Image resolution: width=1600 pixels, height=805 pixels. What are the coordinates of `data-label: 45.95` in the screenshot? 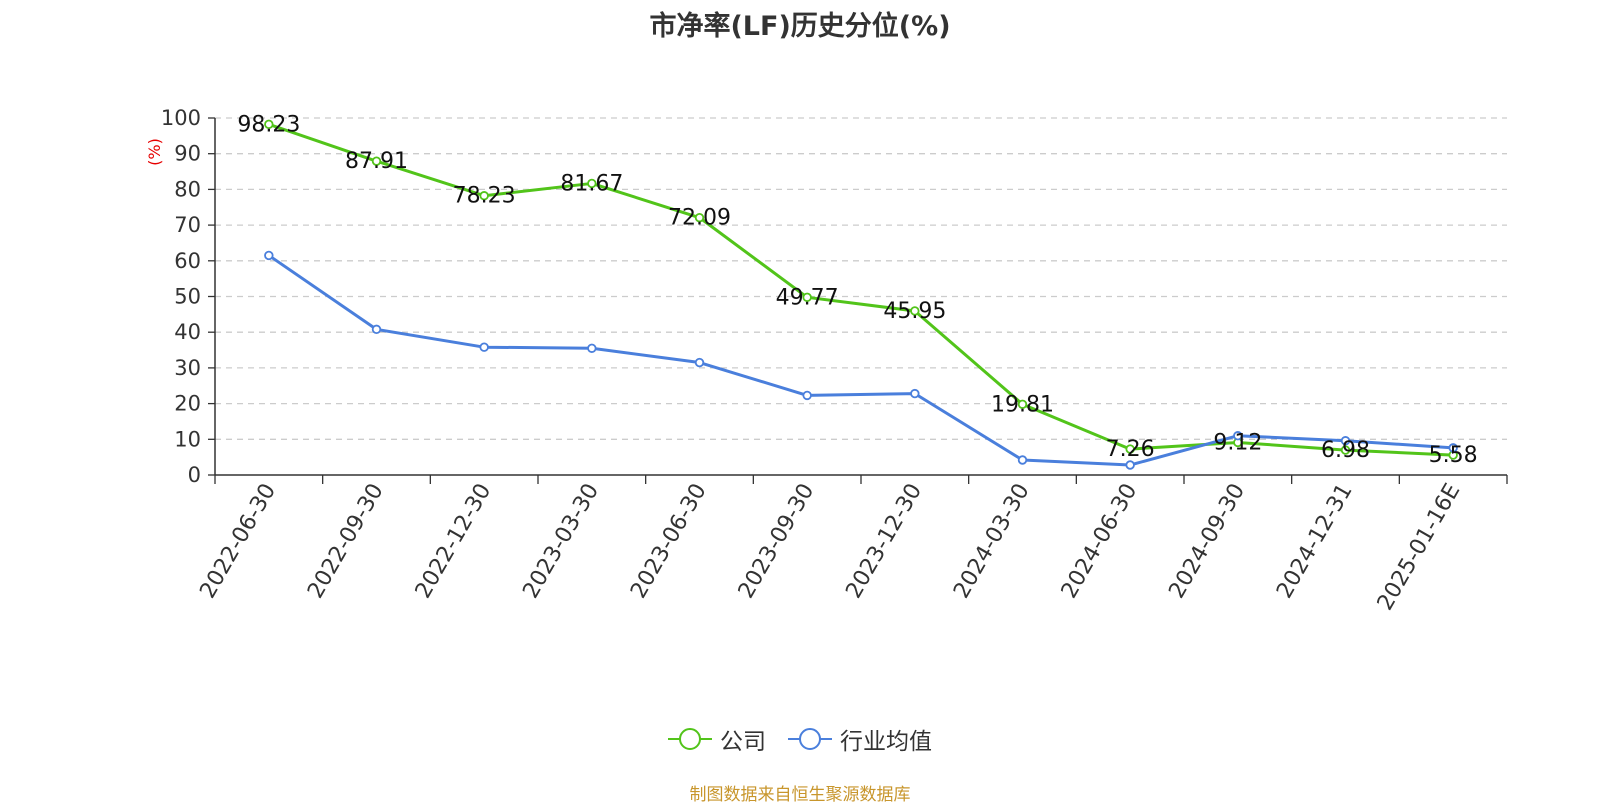 It's located at (914, 311).